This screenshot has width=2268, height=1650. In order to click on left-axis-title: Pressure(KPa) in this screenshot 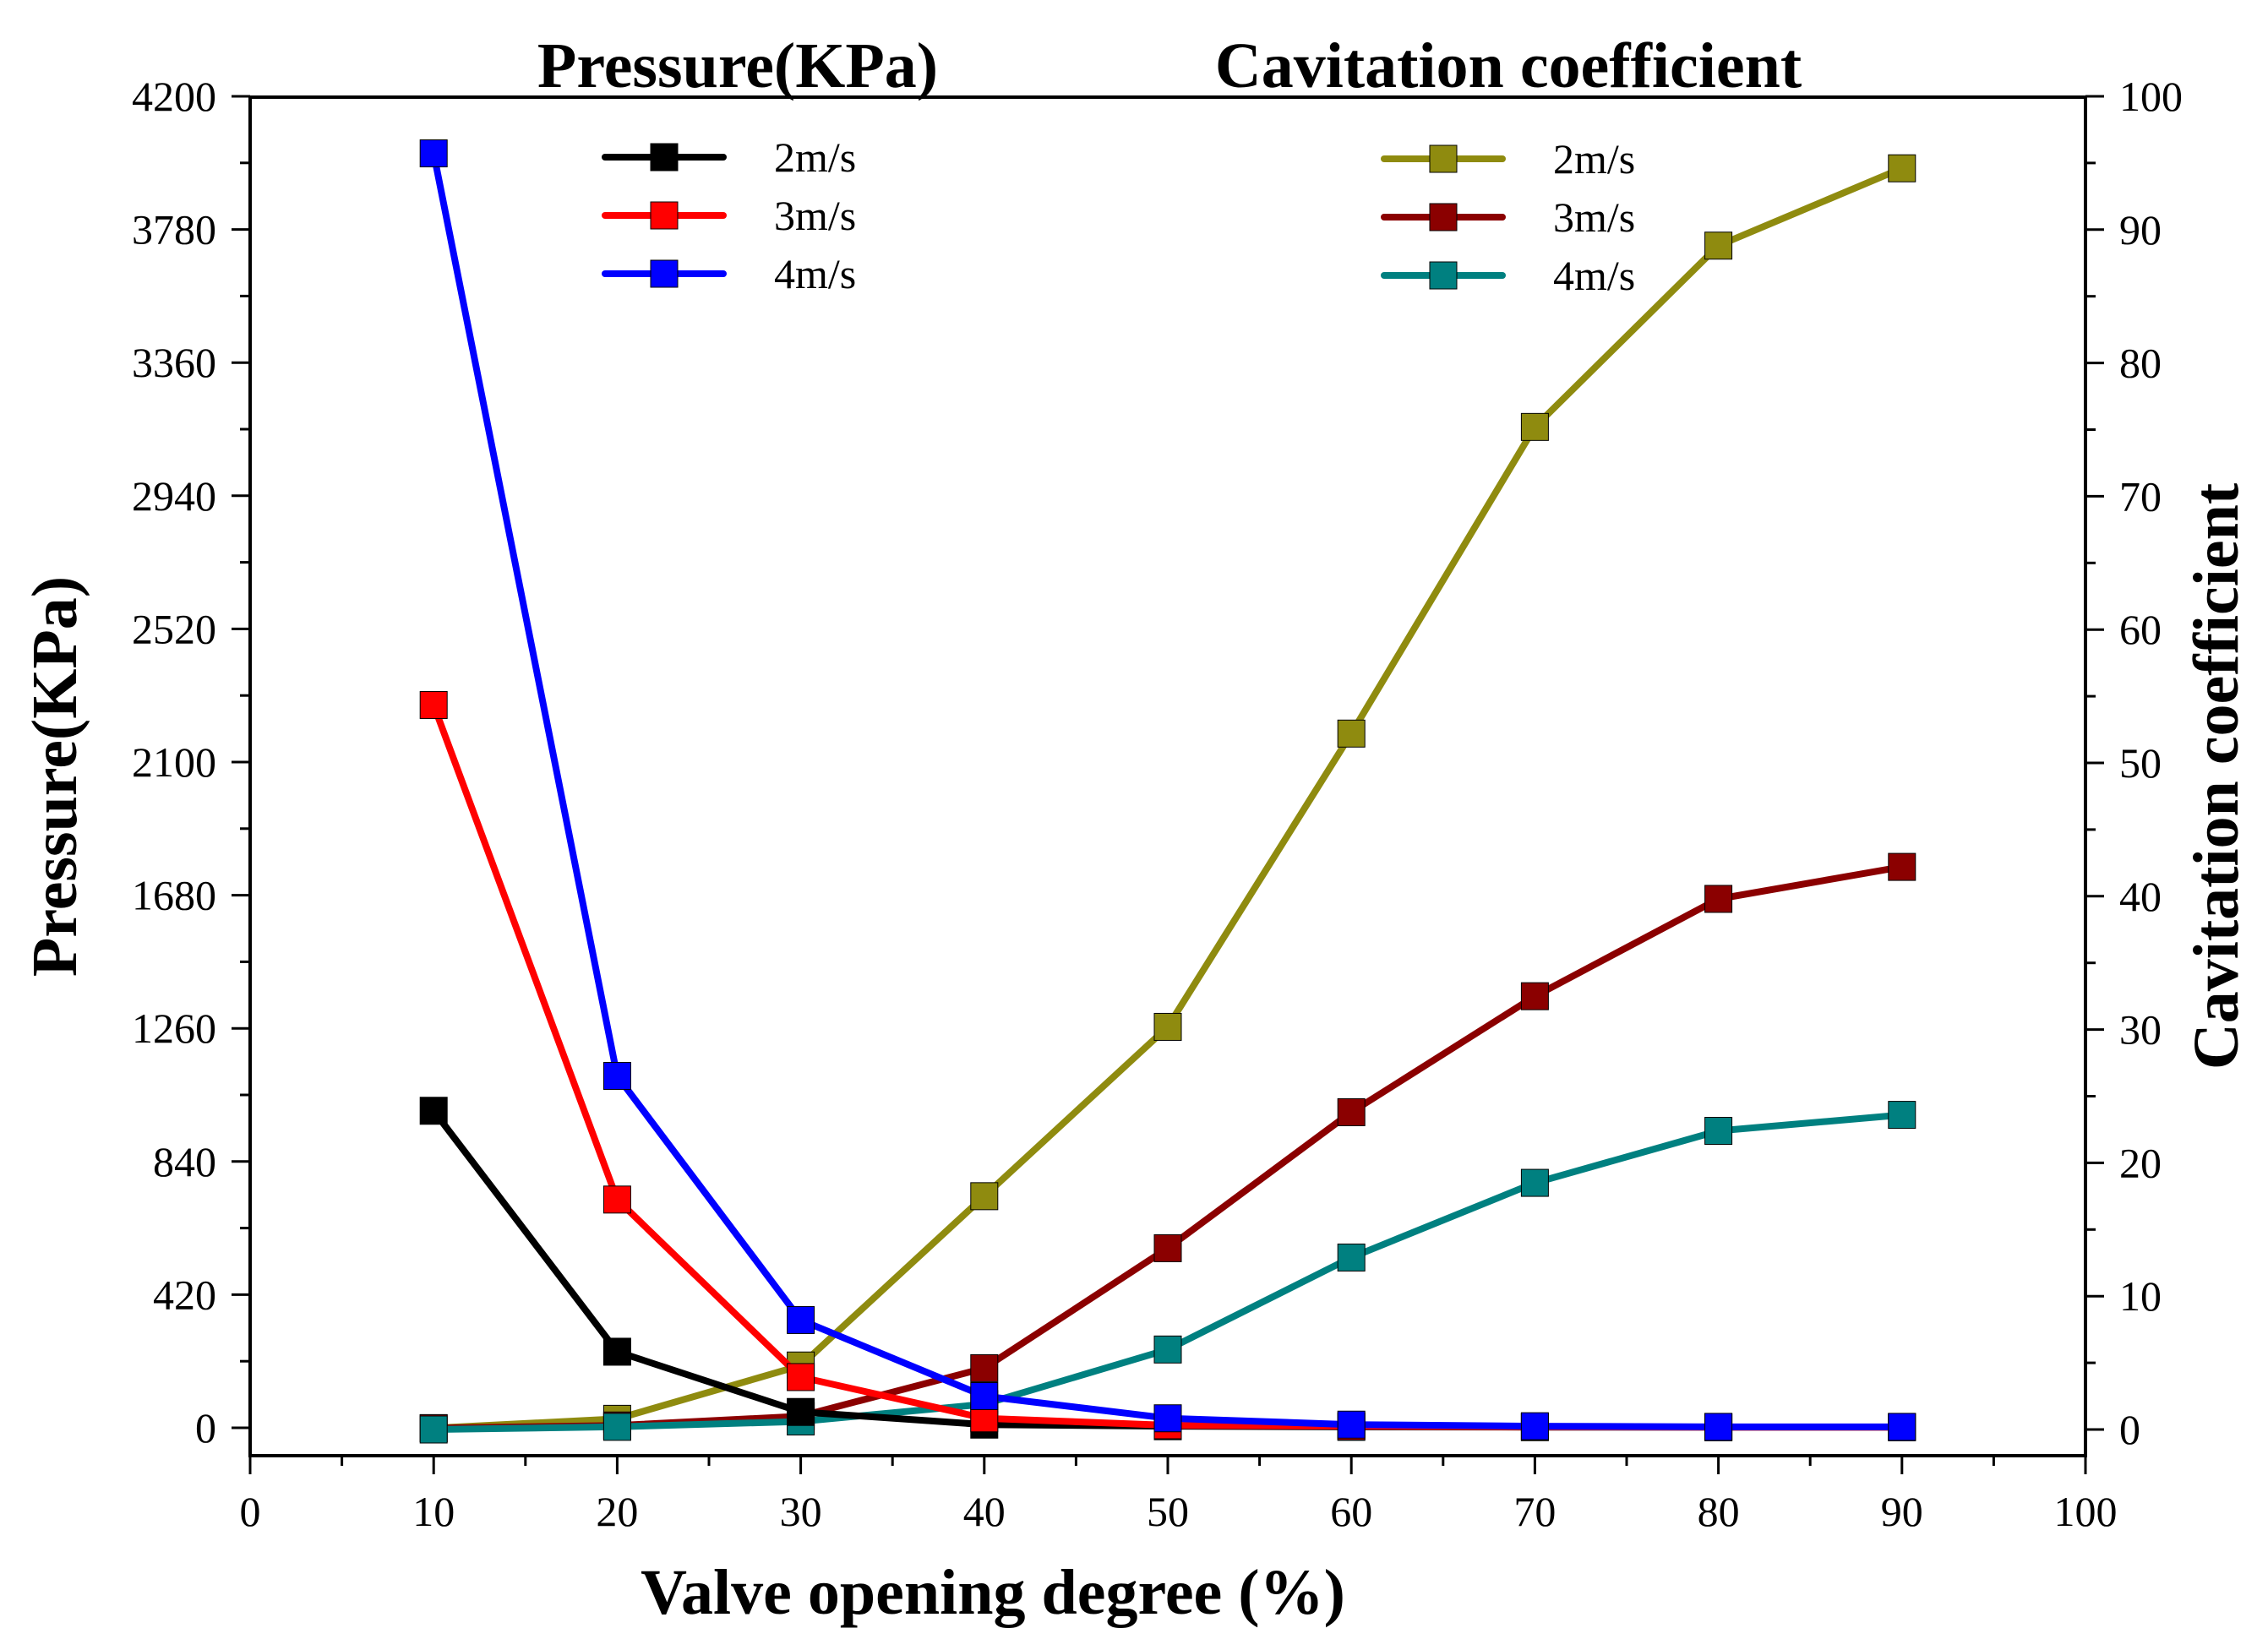, I will do `click(54, 776)`.